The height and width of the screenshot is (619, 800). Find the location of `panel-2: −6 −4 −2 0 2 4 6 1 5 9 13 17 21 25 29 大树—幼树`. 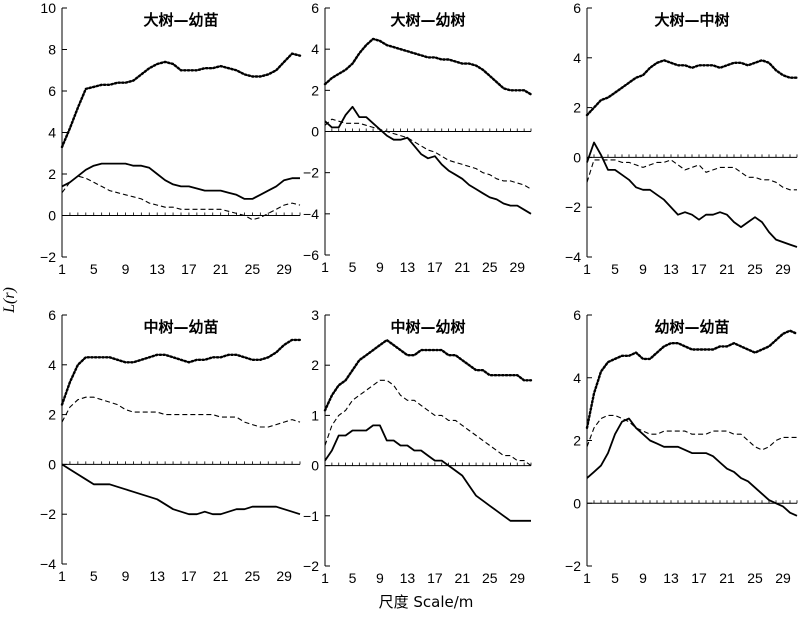

panel-2: −6 −4 −2 0 2 4 6 1 5 9 13 17 21 25 29 大树—幼树 is located at coordinates (418, 137).